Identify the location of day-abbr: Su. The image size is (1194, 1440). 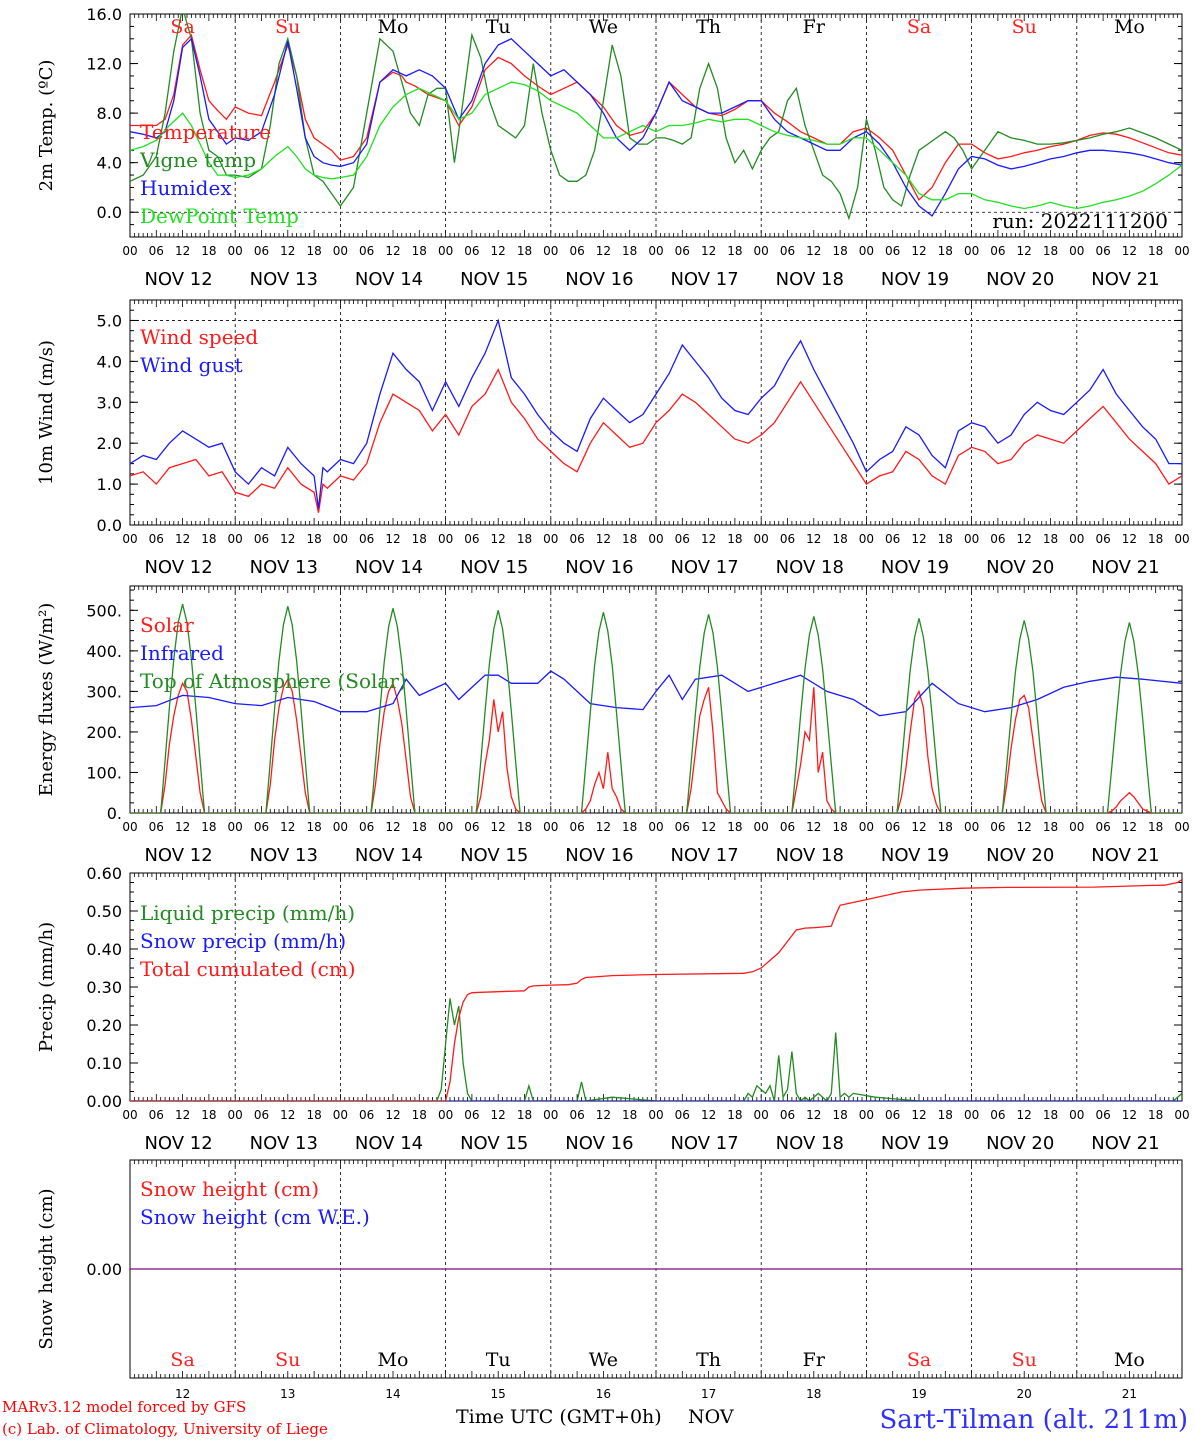
(287, 27).